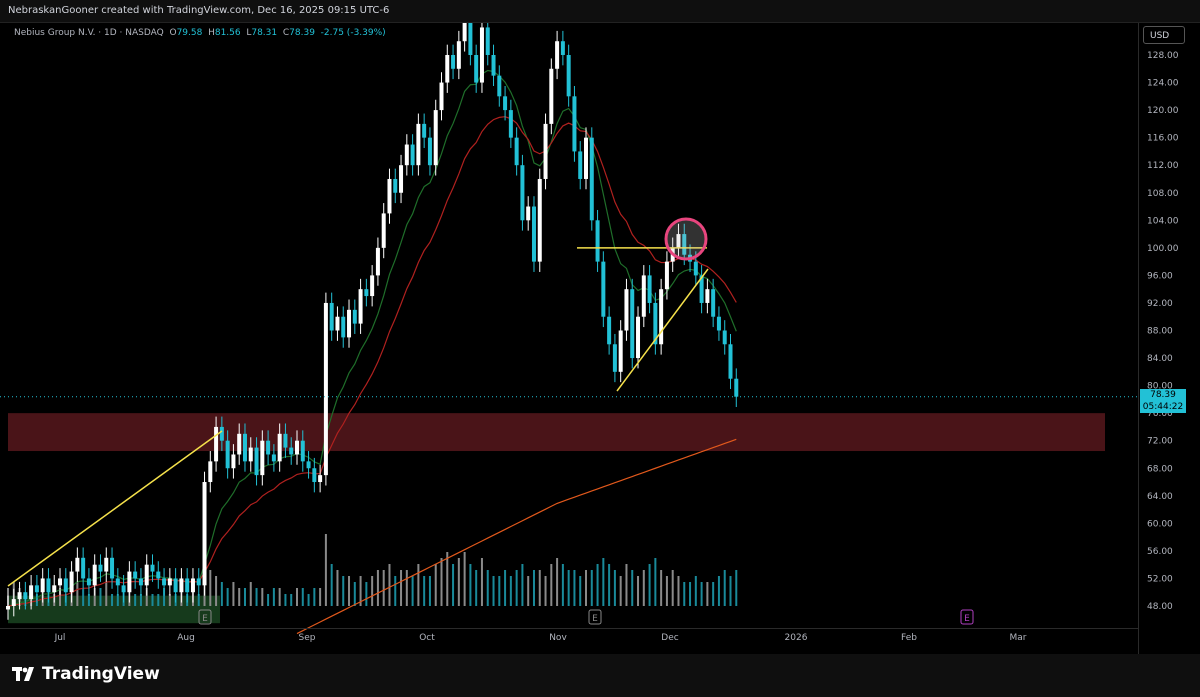 The width and height of the screenshot is (1200, 697). What do you see at coordinates (1163, 395) in the screenshot?
I see `last-price: 78.39` at bounding box center [1163, 395].